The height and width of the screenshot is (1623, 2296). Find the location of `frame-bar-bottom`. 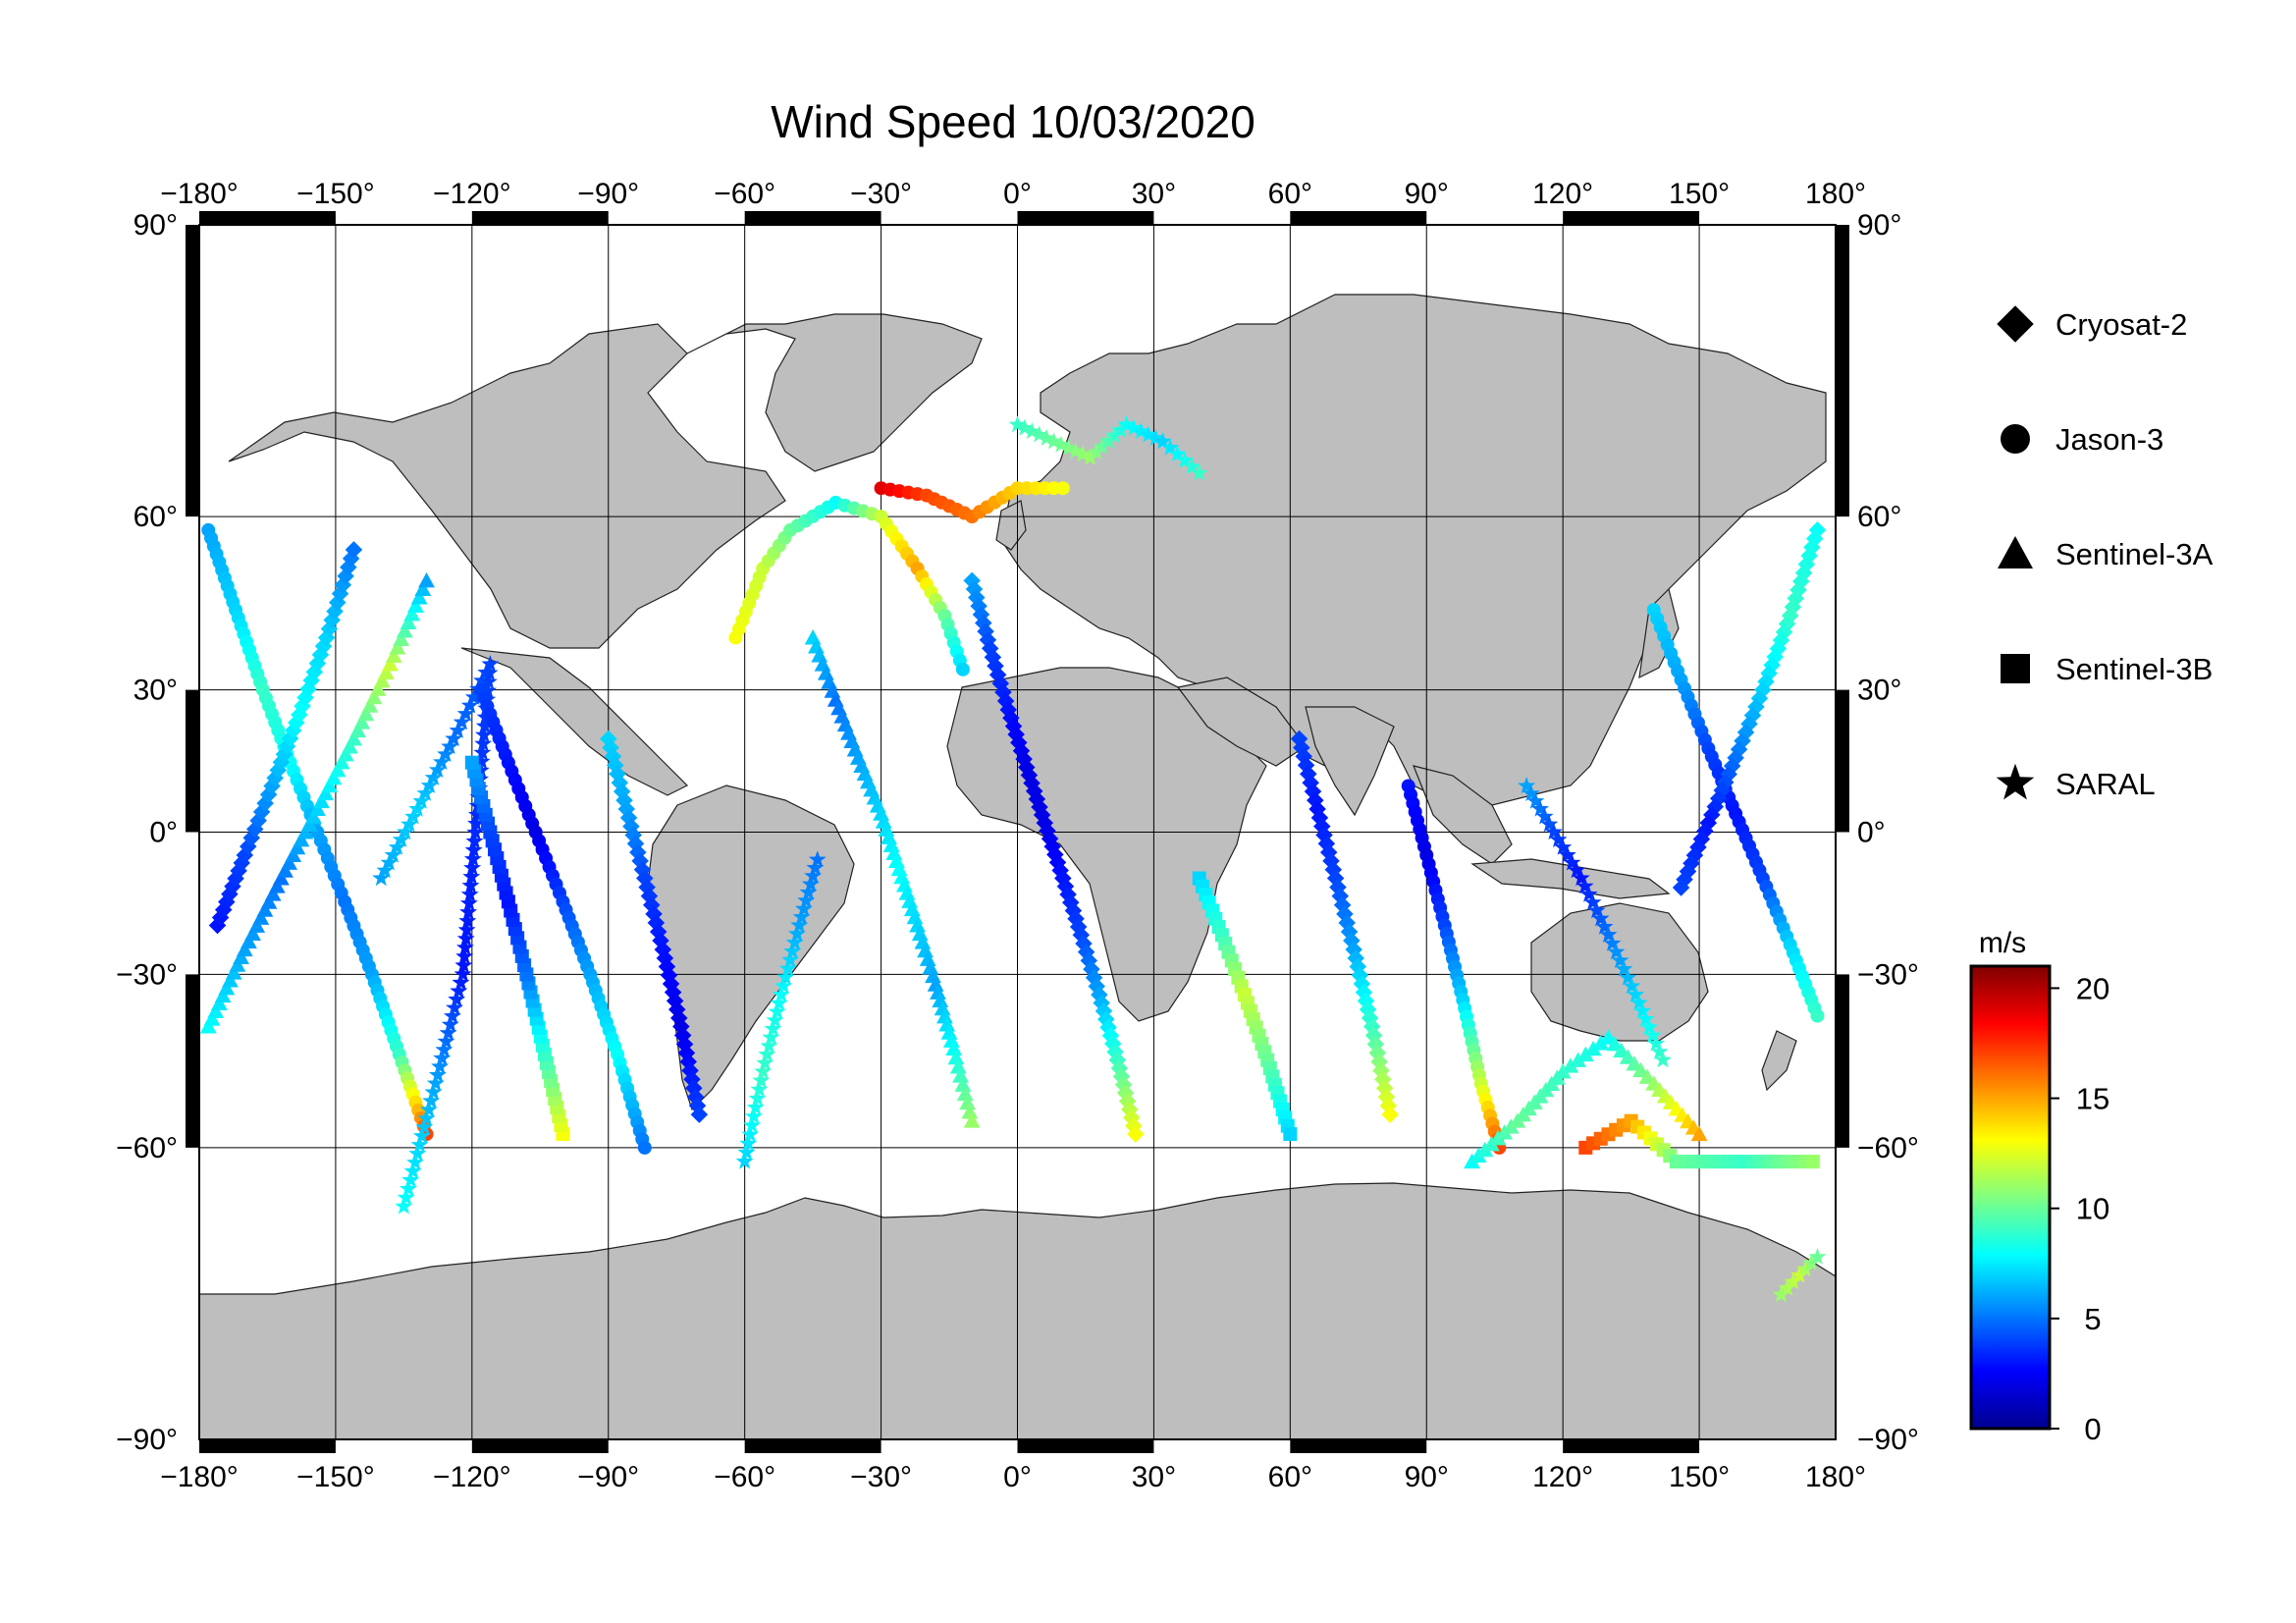

frame-bar-bottom is located at coordinates (1358, 1446).